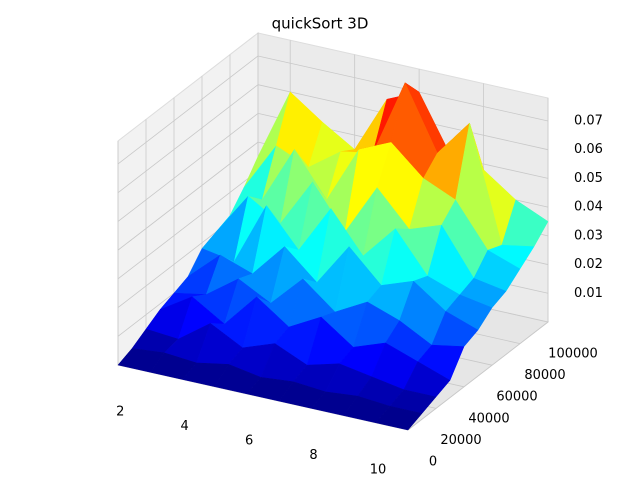  I want to click on z-tick-label: 0.01, so click(588, 293).